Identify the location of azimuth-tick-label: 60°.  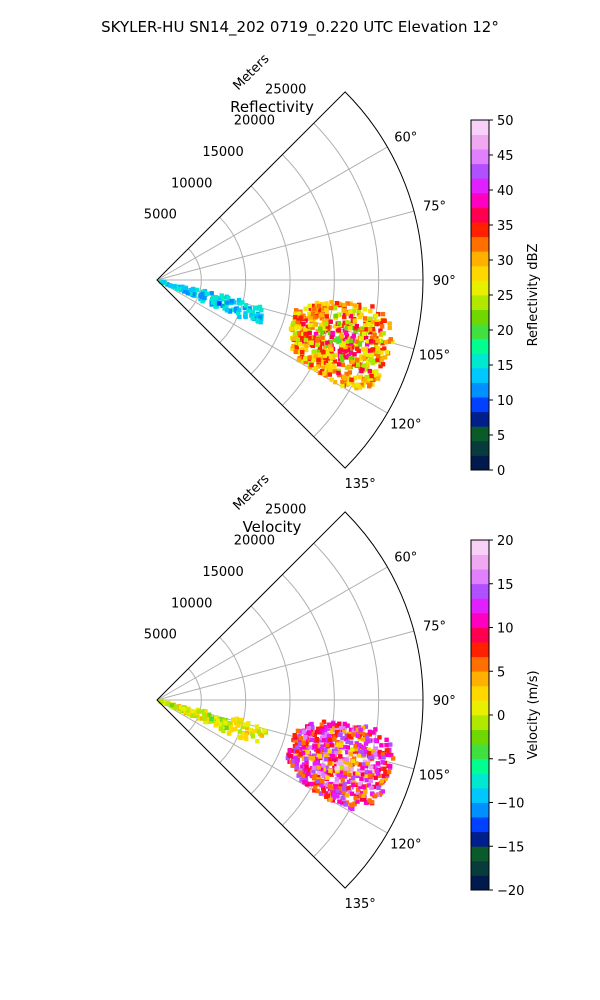
(405, 137).